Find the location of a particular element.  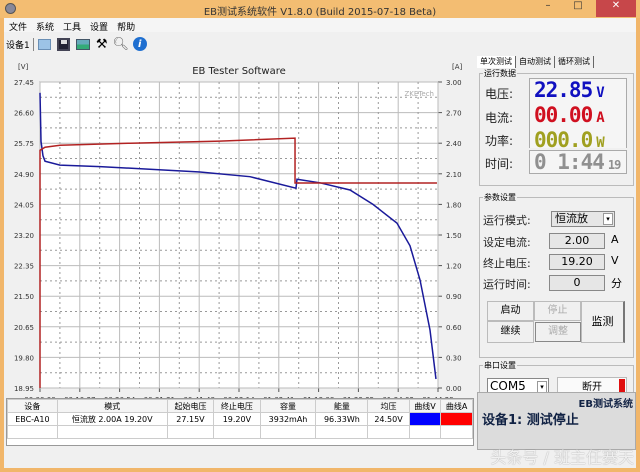

y2-tick-label: 1.20 is located at coordinates (454, 267).